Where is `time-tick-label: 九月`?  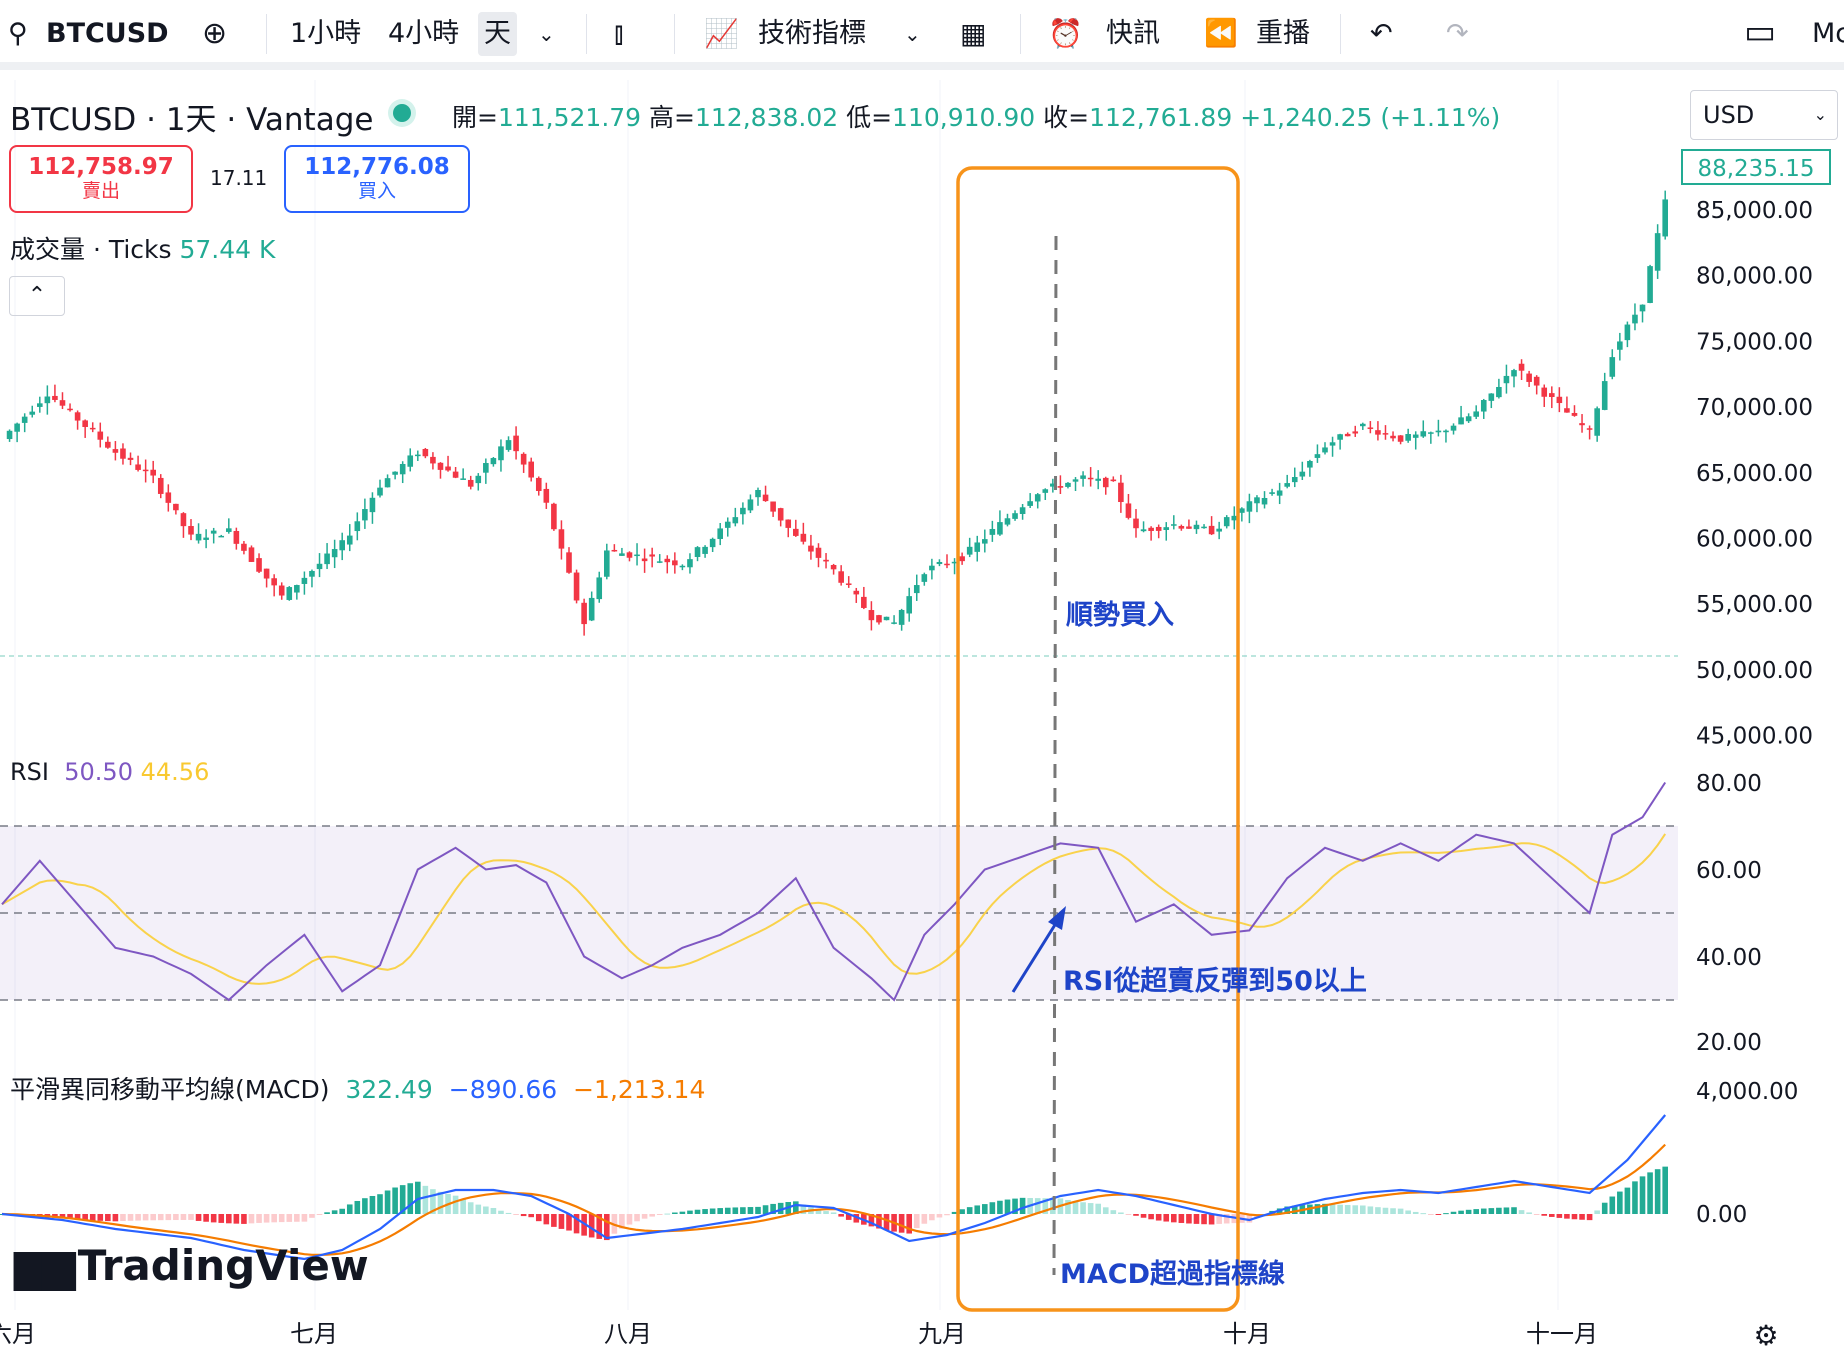 time-tick-label: 九月 is located at coordinates (942, 1334).